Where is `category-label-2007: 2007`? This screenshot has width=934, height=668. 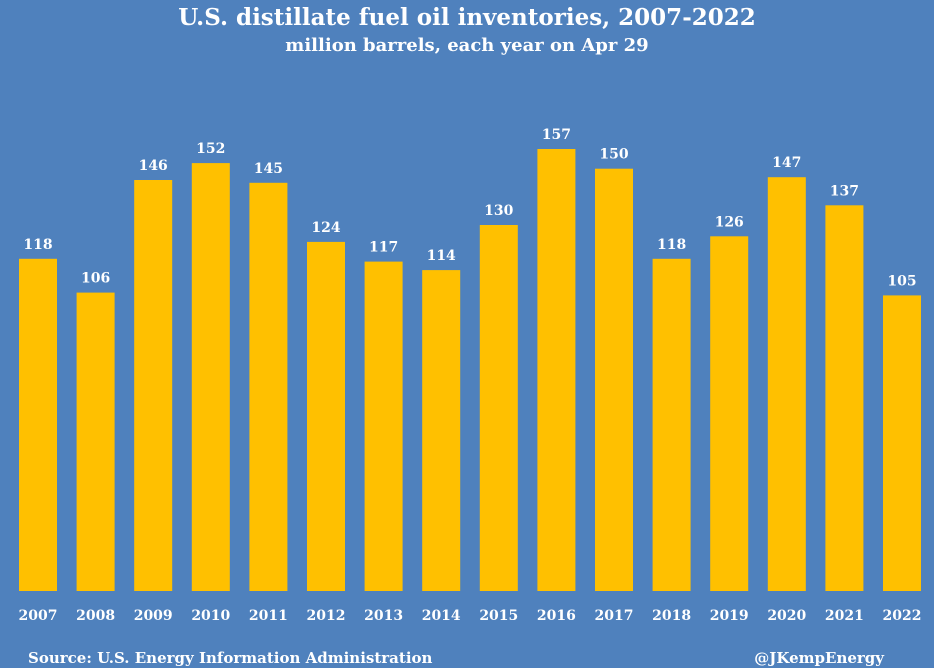
category-label-2007: 2007 is located at coordinates (38, 616).